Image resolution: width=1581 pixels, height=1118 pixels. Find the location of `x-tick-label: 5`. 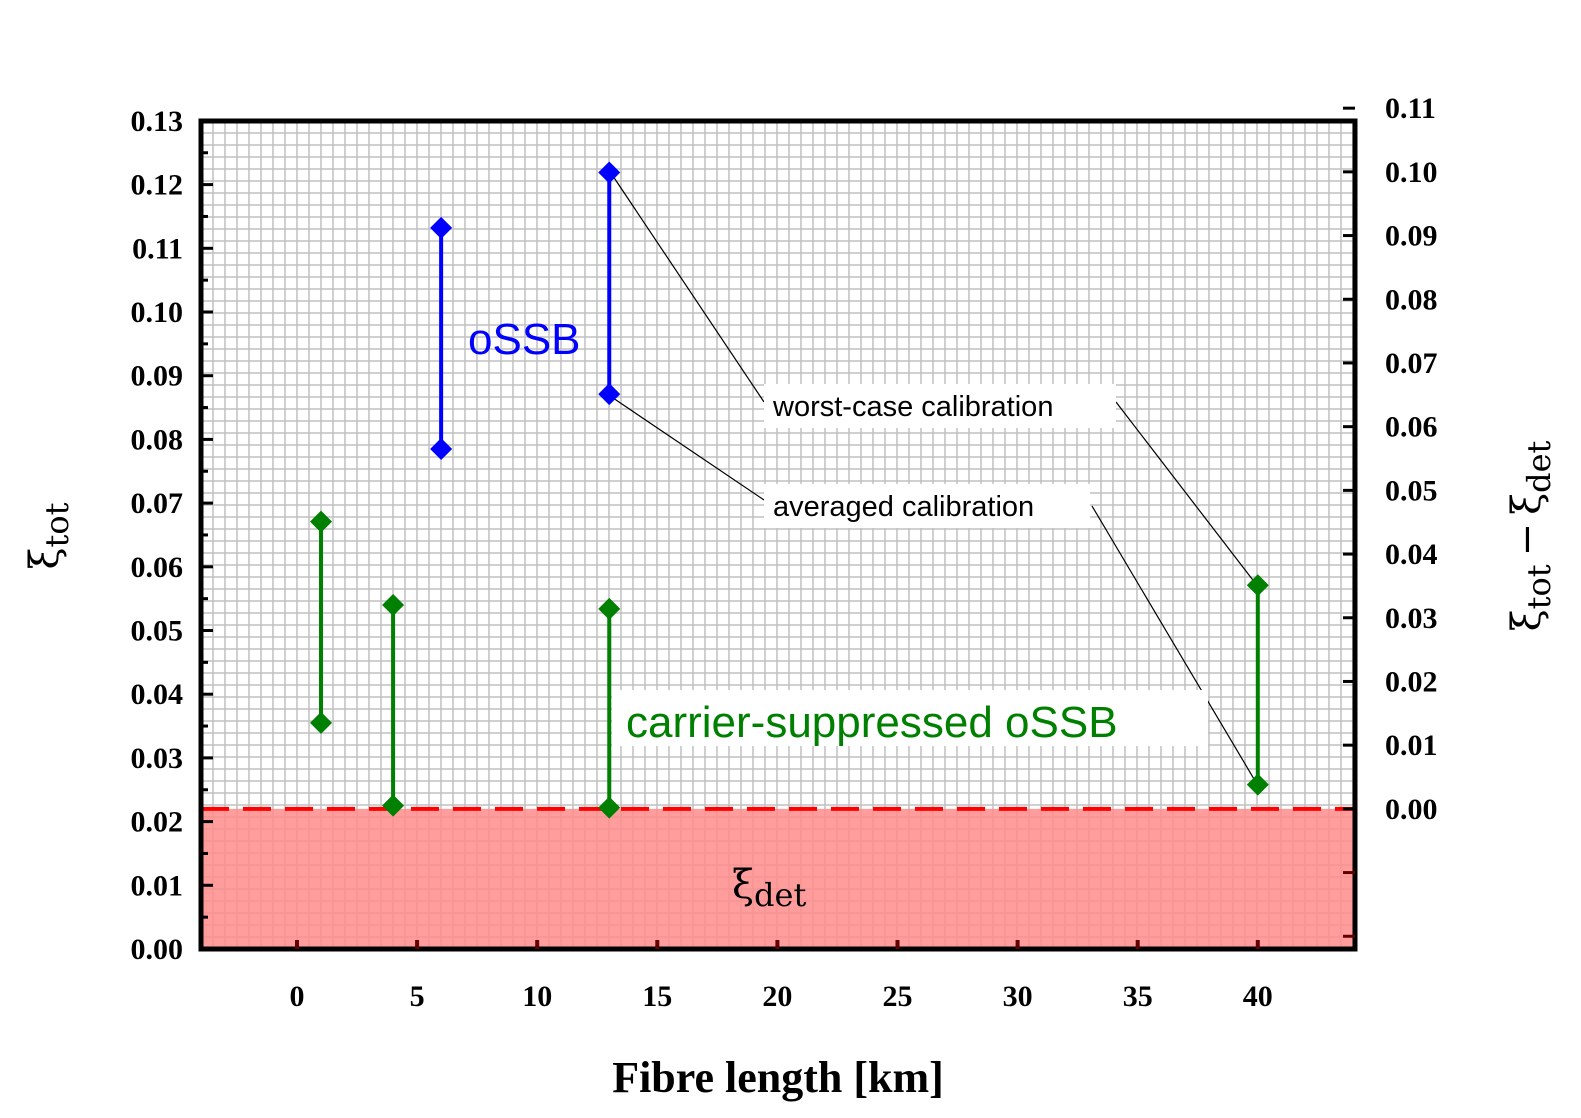

x-tick-label: 5 is located at coordinates (417, 996).